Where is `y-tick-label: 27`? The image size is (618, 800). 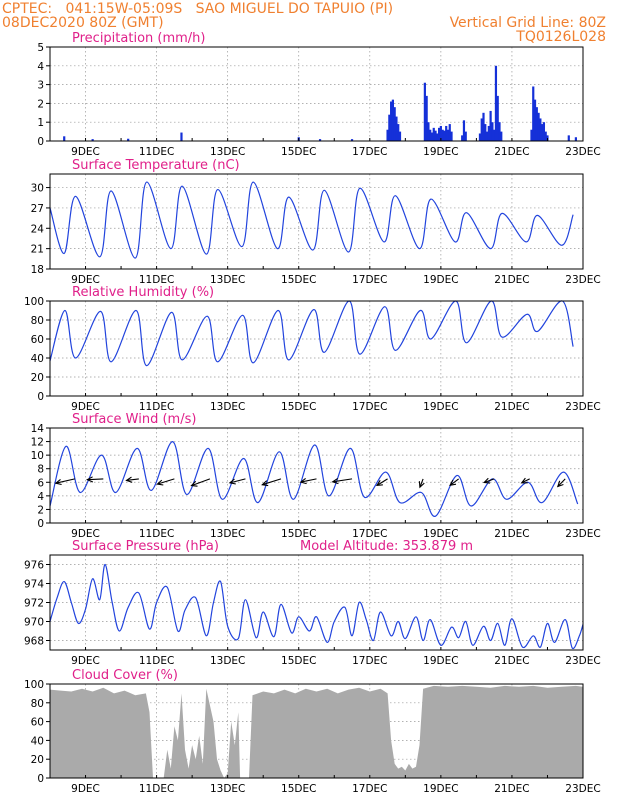 y-tick-label: 27 is located at coordinates (37, 209).